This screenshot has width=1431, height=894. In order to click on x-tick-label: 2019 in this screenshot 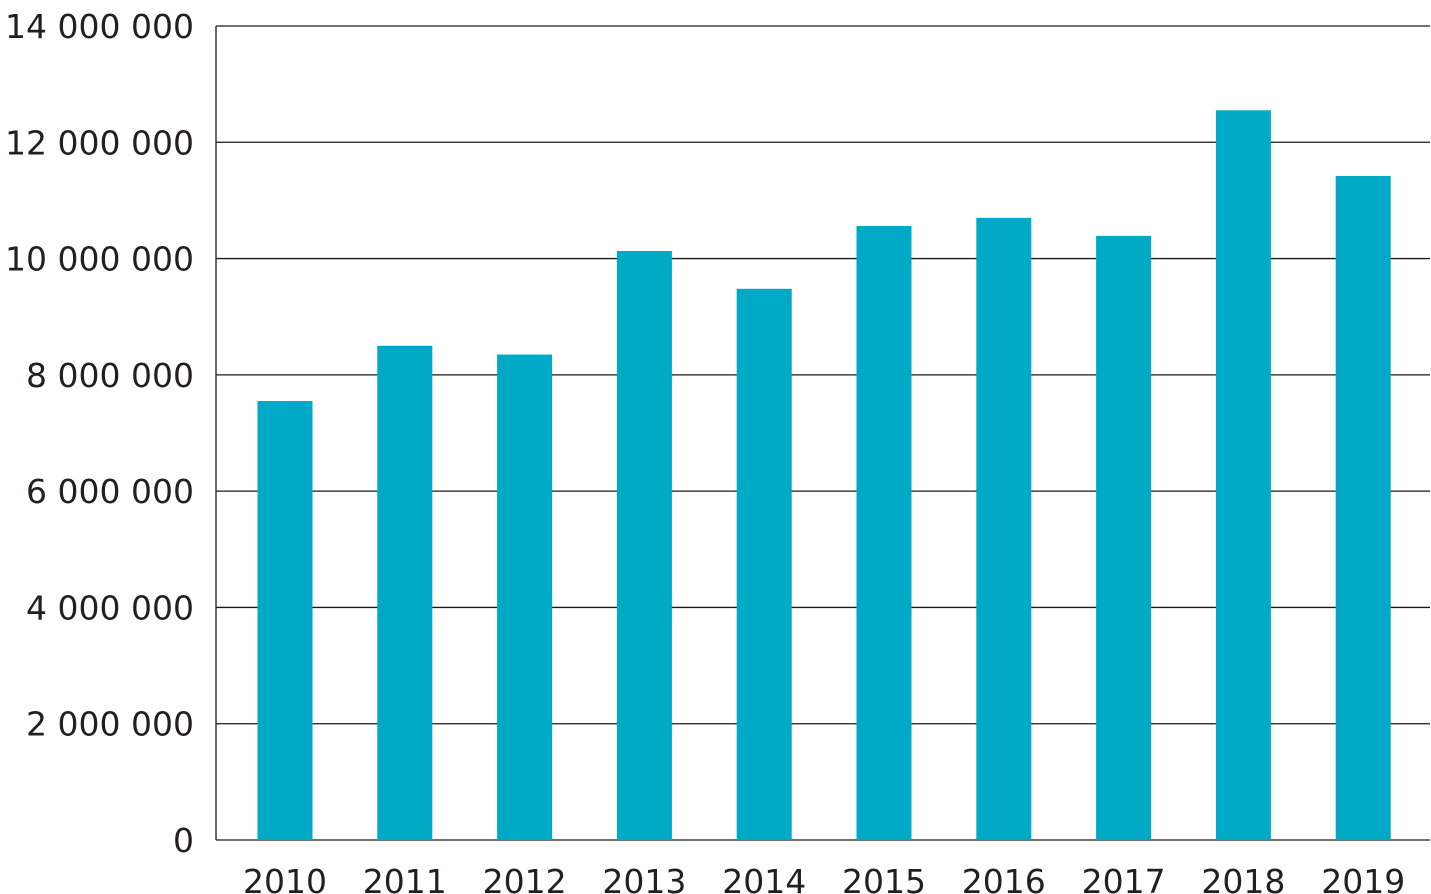, I will do `click(1363, 878)`.